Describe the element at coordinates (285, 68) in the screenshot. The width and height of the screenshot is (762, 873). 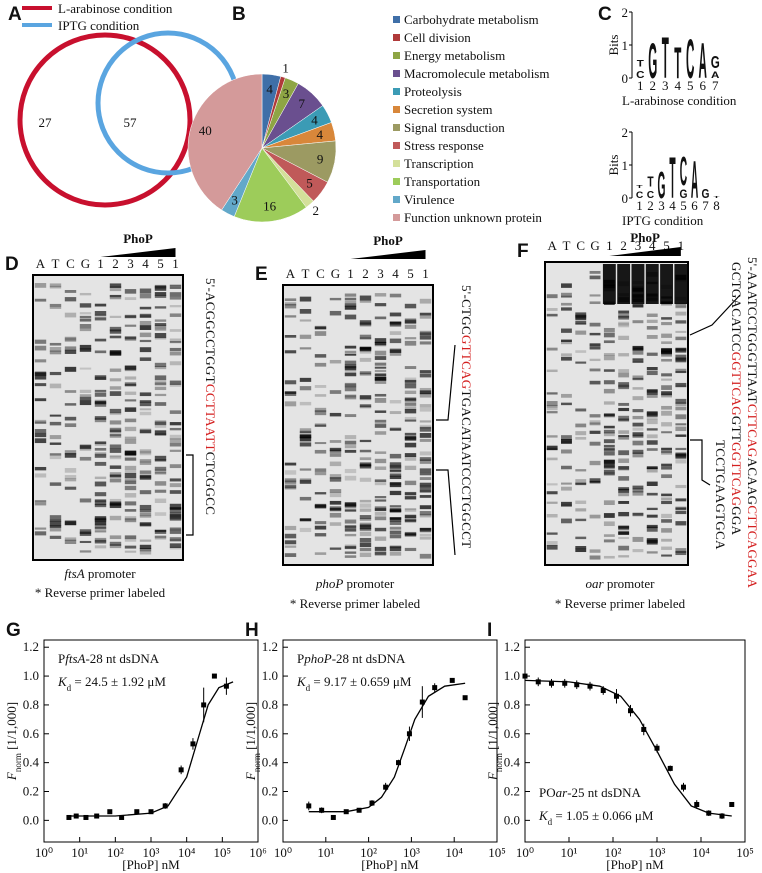
I see `slice-label: 1` at that location.